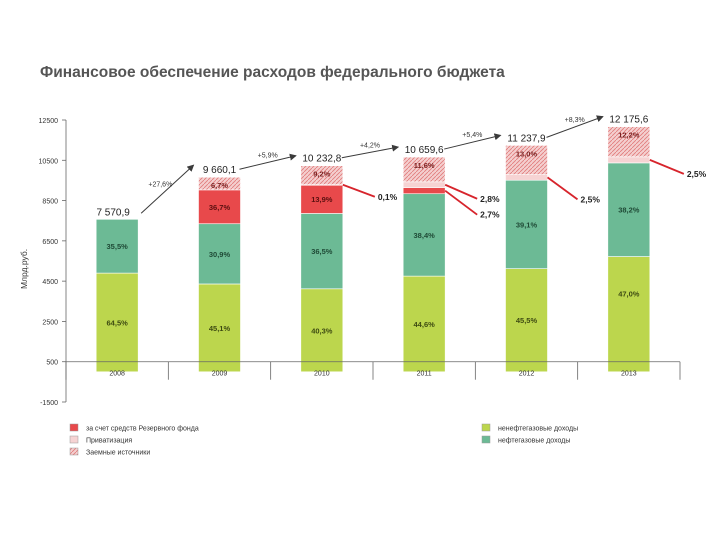  I want to click on y-tick-label: -1500, so click(49, 403).